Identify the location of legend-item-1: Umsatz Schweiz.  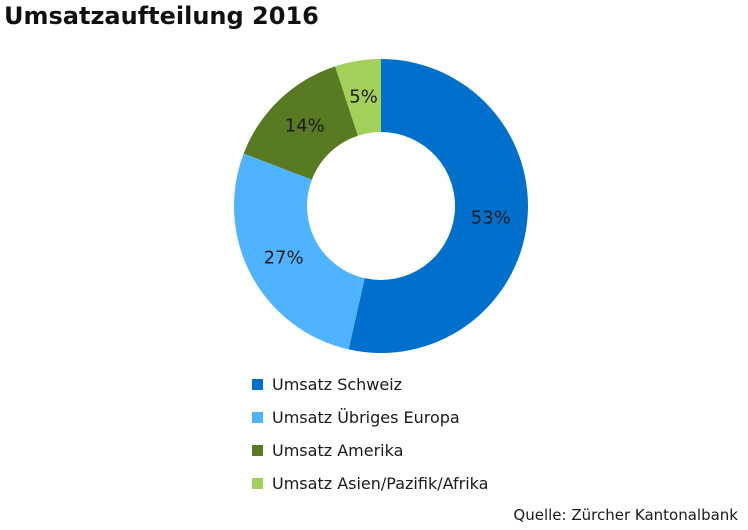
(370, 384).